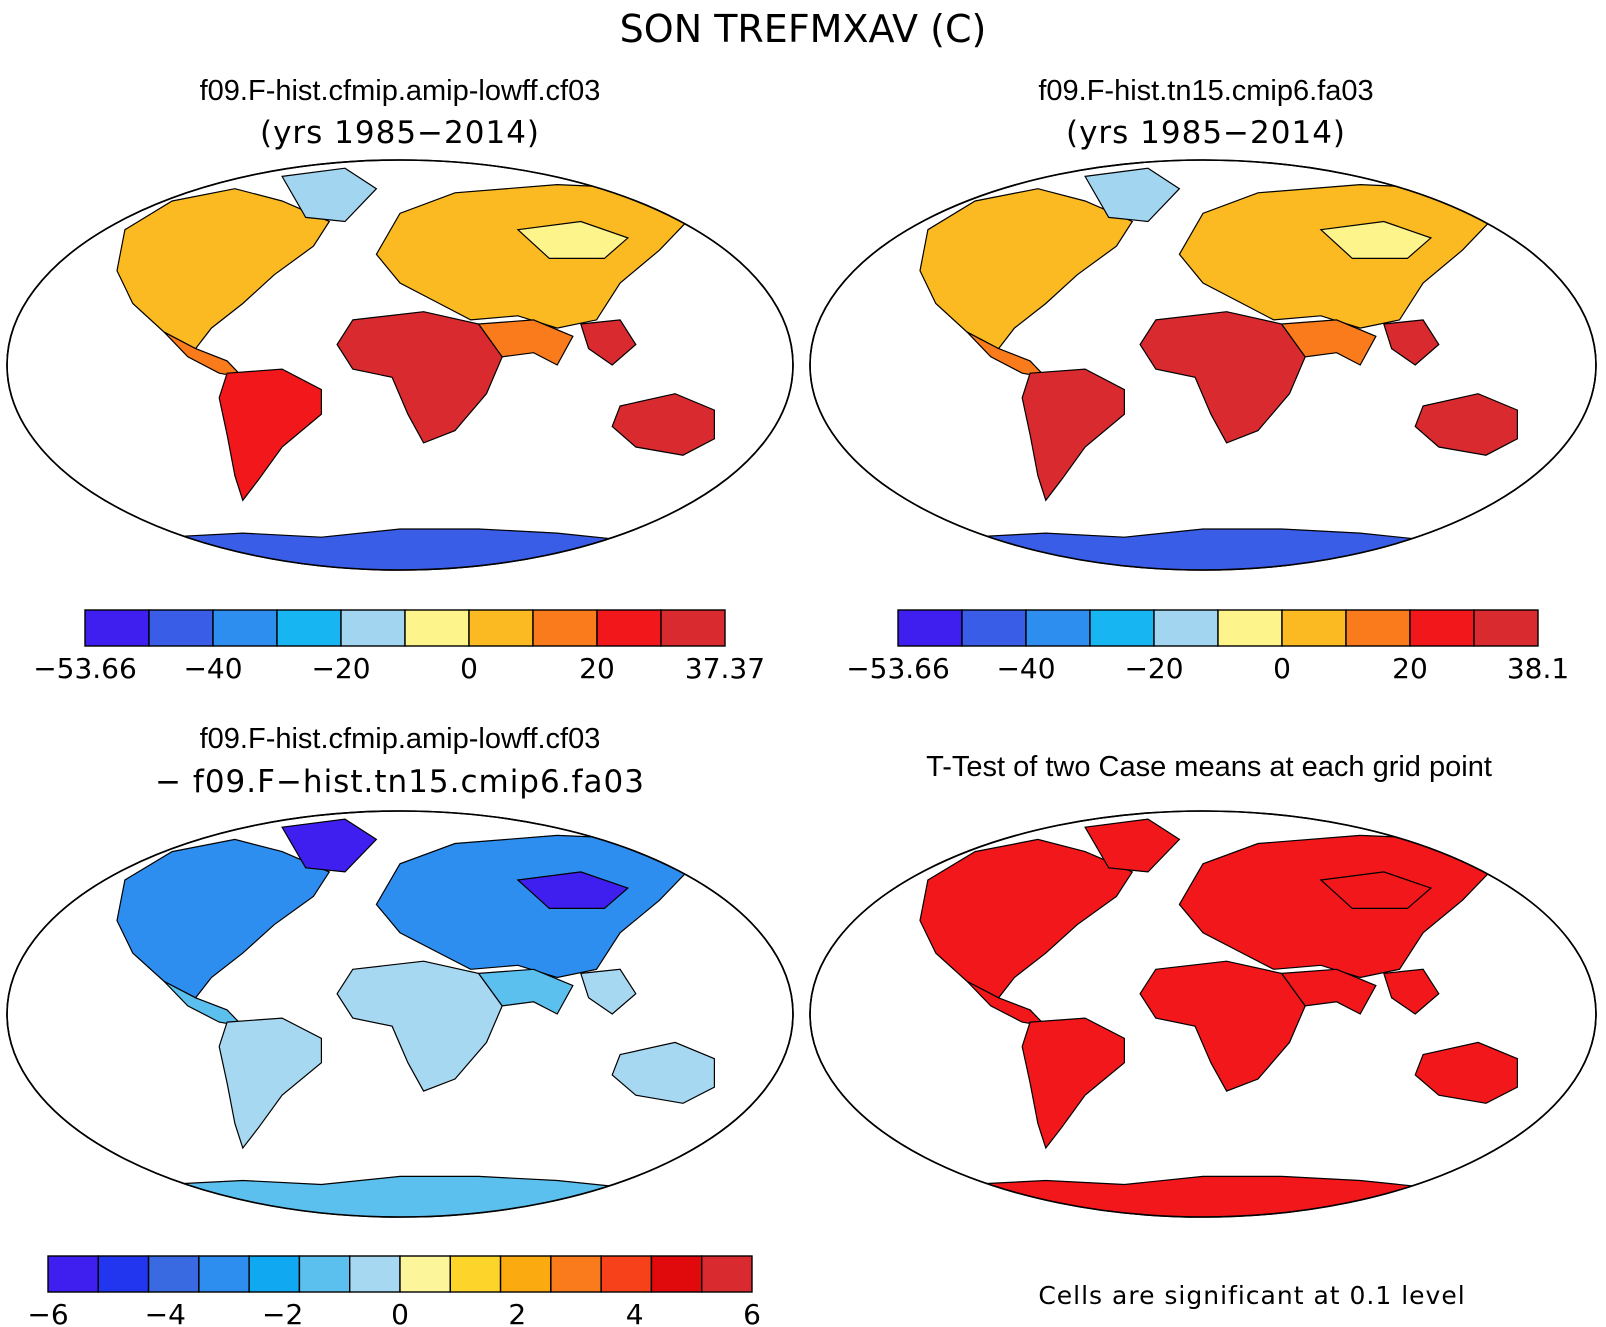 The image size is (1606, 1327). I want to click on panel-title: f09.F-hist.tn15.cmip6.fa03, so click(1205, 91).